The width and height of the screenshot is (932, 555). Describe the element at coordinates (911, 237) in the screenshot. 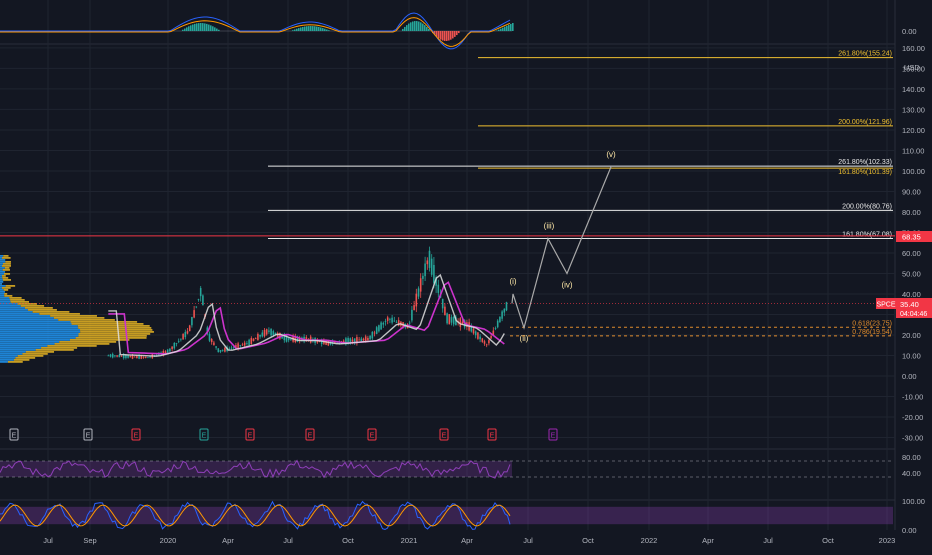

I see `red-line-value: 68.35` at that location.